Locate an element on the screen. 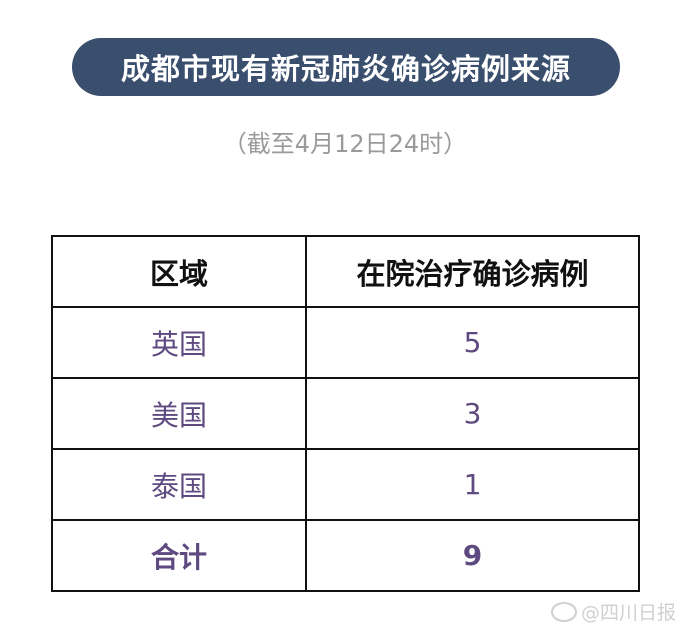  page-title: 成都市现有新冠肺炎确诊病例来源 is located at coordinates (346, 67).